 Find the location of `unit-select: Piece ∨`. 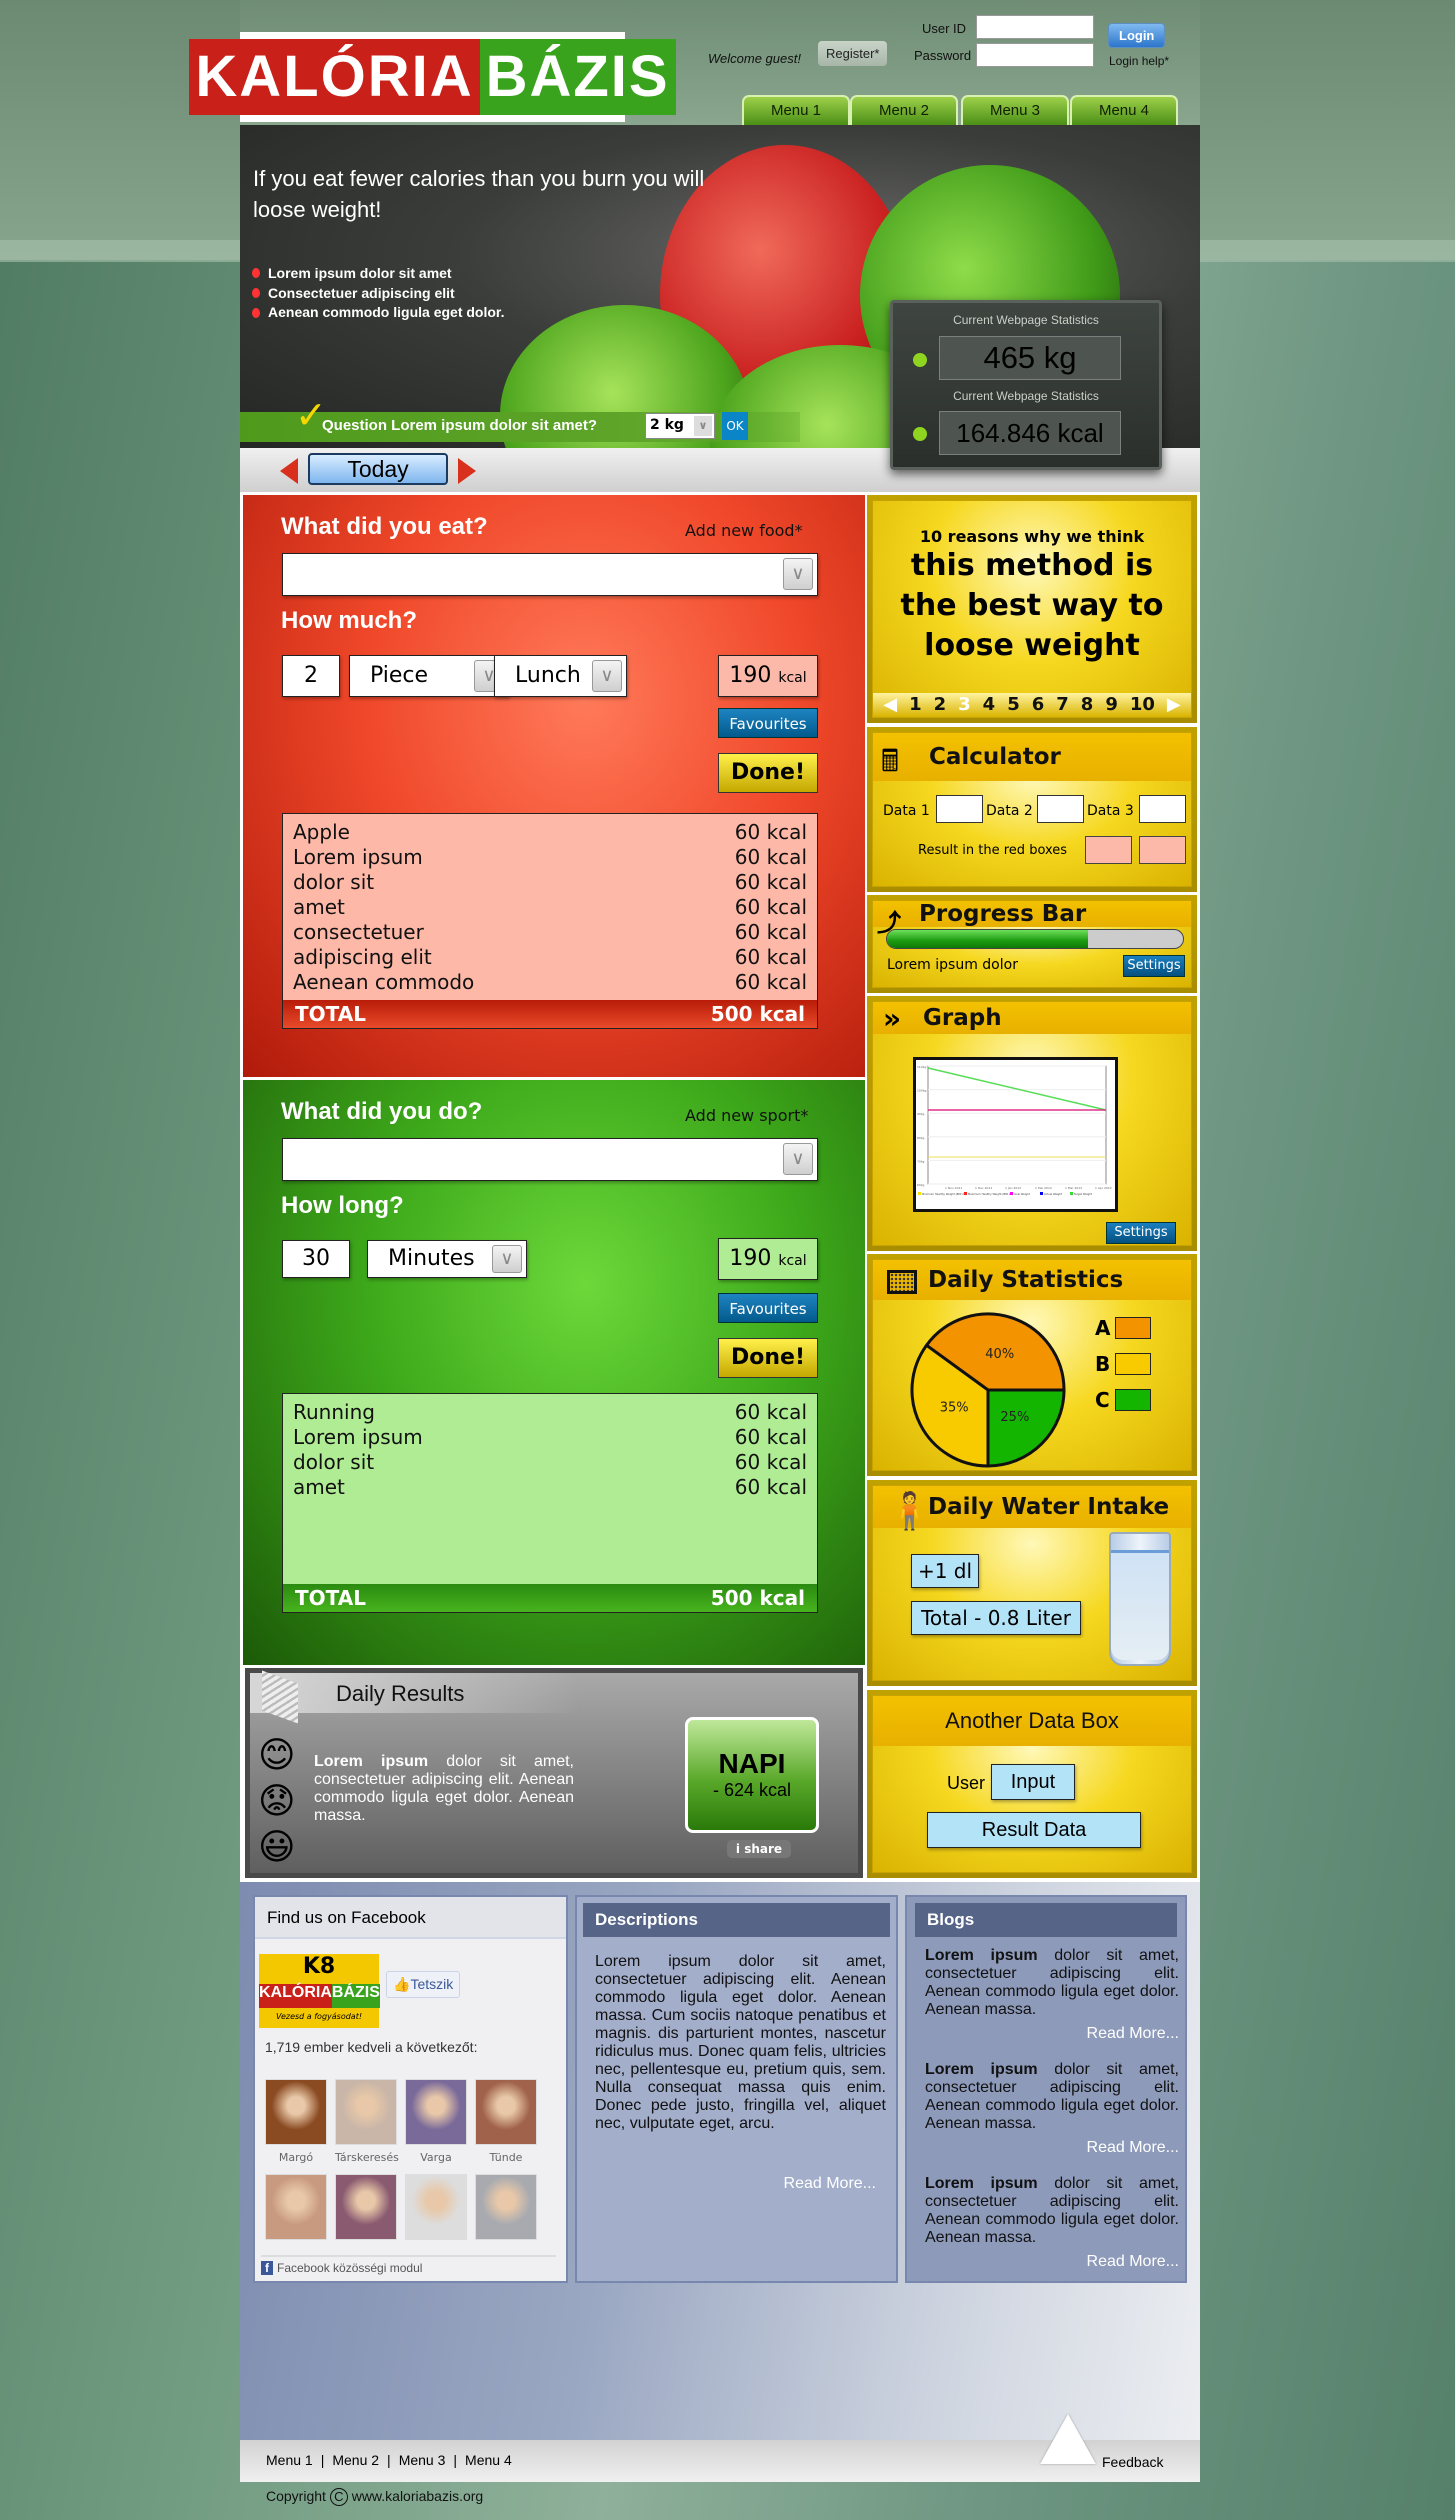

unit-select: Piece ∨ is located at coordinates (429, 676).